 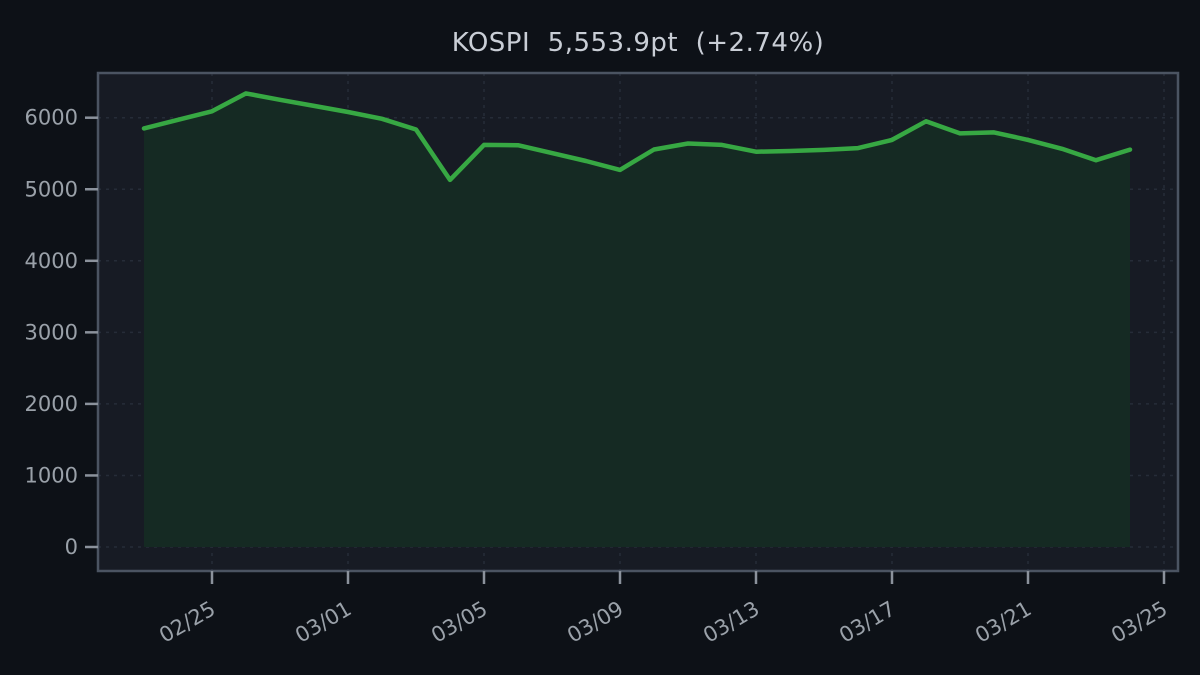 What do you see at coordinates (867, 622) in the screenshot?
I see `x-tick-label: 03/17` at bounding box center [867, 622].